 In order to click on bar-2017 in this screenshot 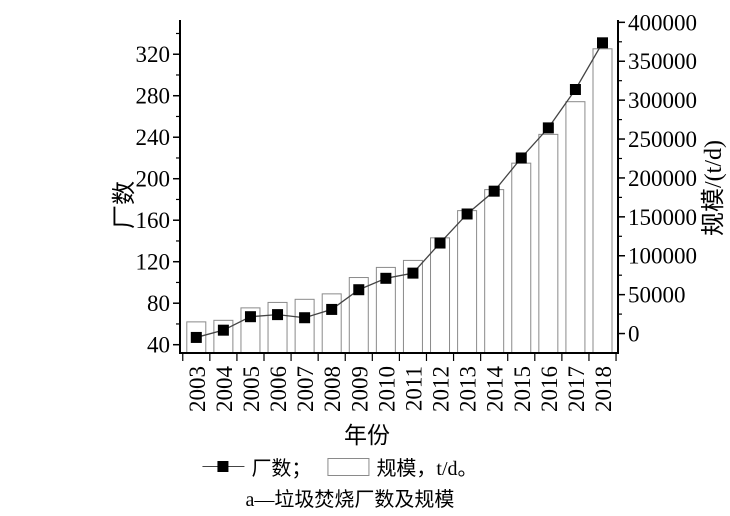, I will do `click(575, 227)`.